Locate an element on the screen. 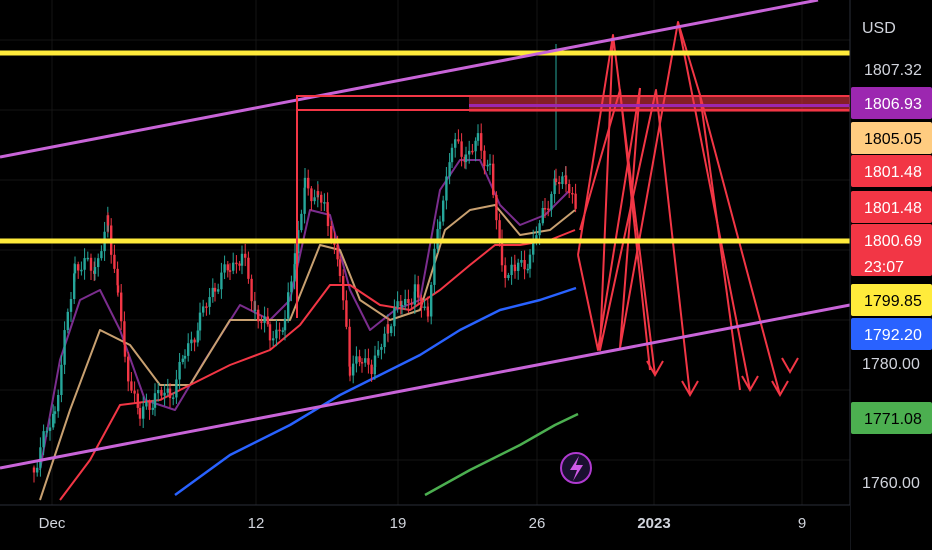 This screenshot has width=932, height=550. time-axis: Dec 12 19 26 2023 9 is located at coordinates (425, 527).